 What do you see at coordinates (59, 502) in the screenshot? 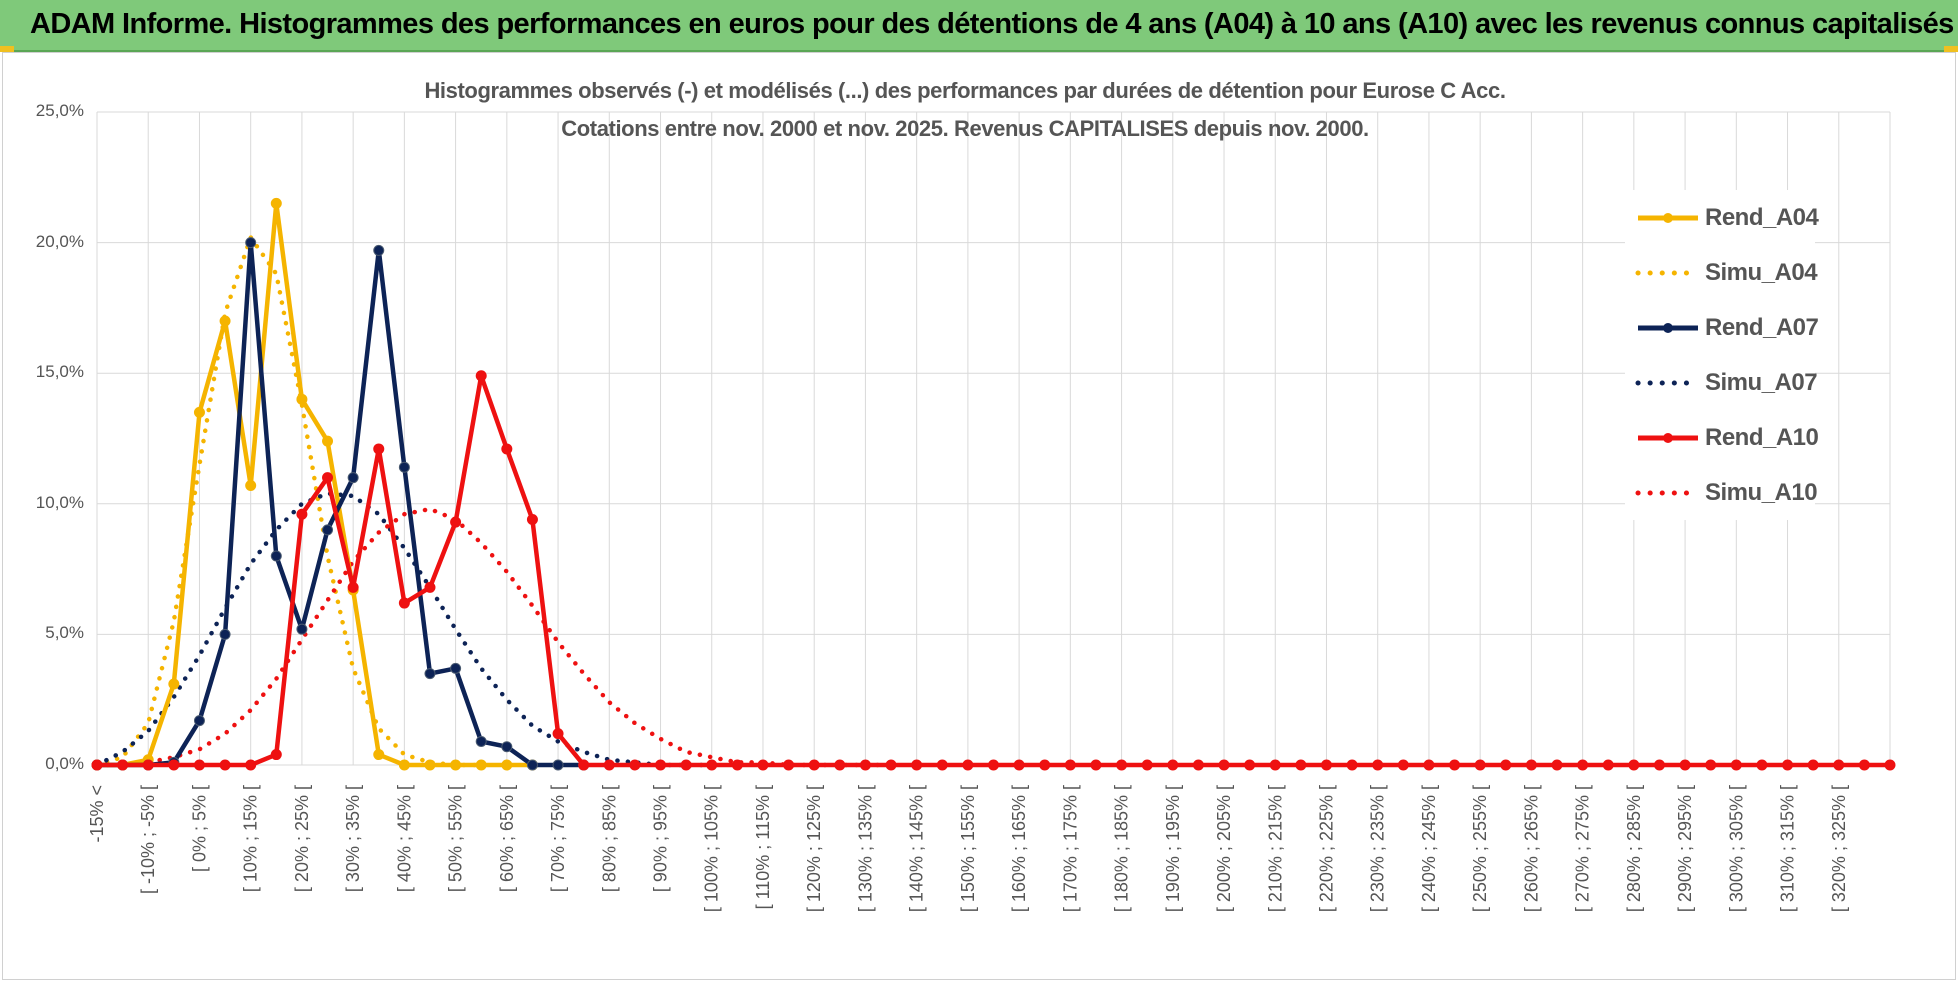
I see `y-tick-label: 10,0%` at bounding box center [59, 502].